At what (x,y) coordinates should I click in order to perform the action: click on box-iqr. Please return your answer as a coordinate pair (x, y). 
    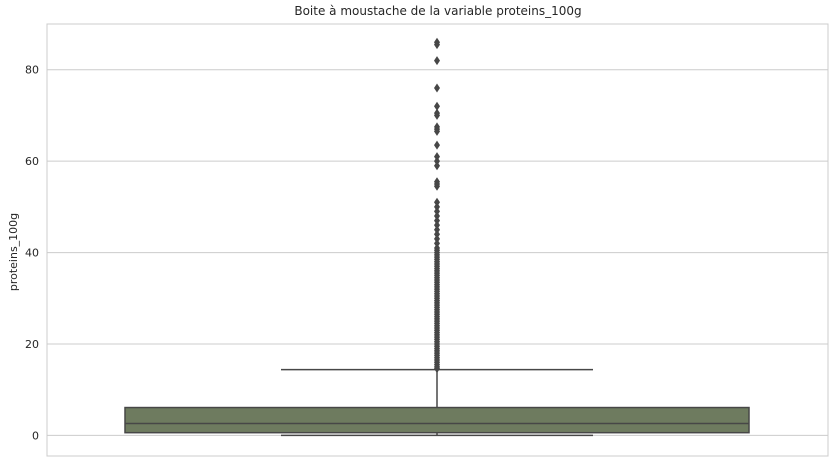
    Looking at the image, I should click on (437, 420).